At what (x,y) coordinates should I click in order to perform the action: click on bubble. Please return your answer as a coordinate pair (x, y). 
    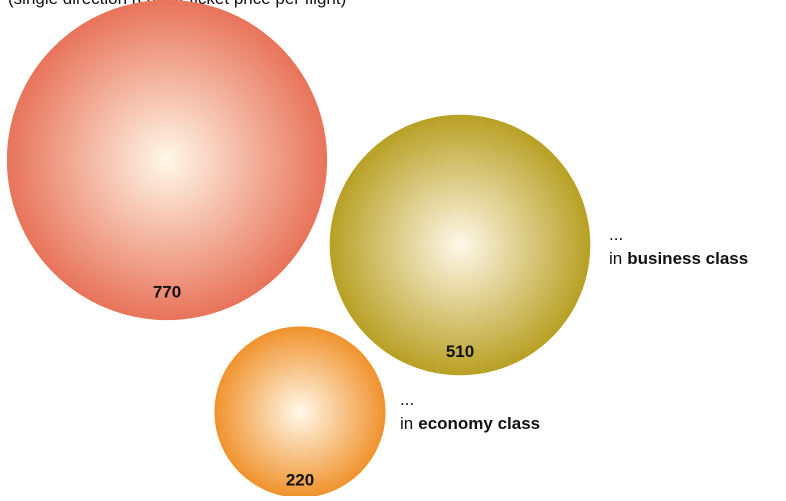
    Looking at the image, I should click on (300, 412).